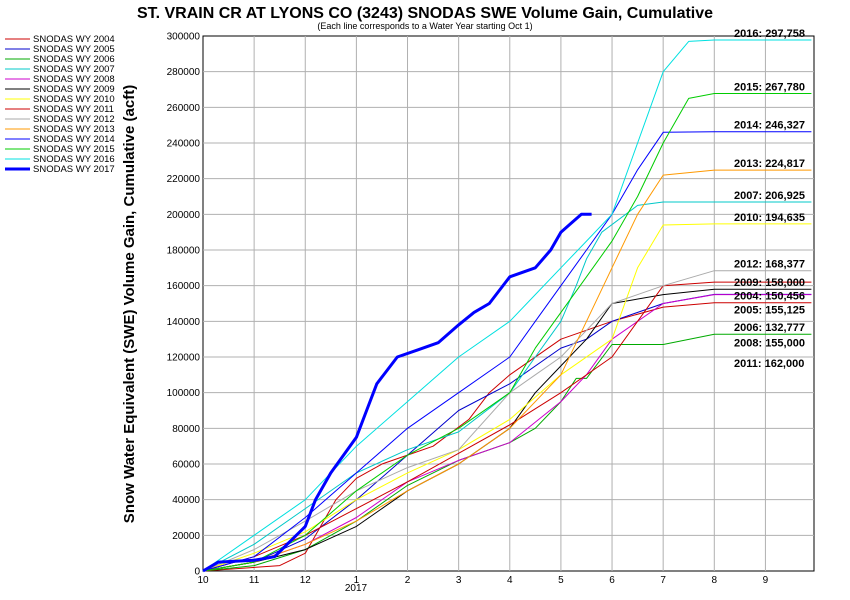  What do you see at coordinates (74, 99) in the screenshot?
I see `legend-entry: SNODAS WY 2010` at bounding box center [74, 99].